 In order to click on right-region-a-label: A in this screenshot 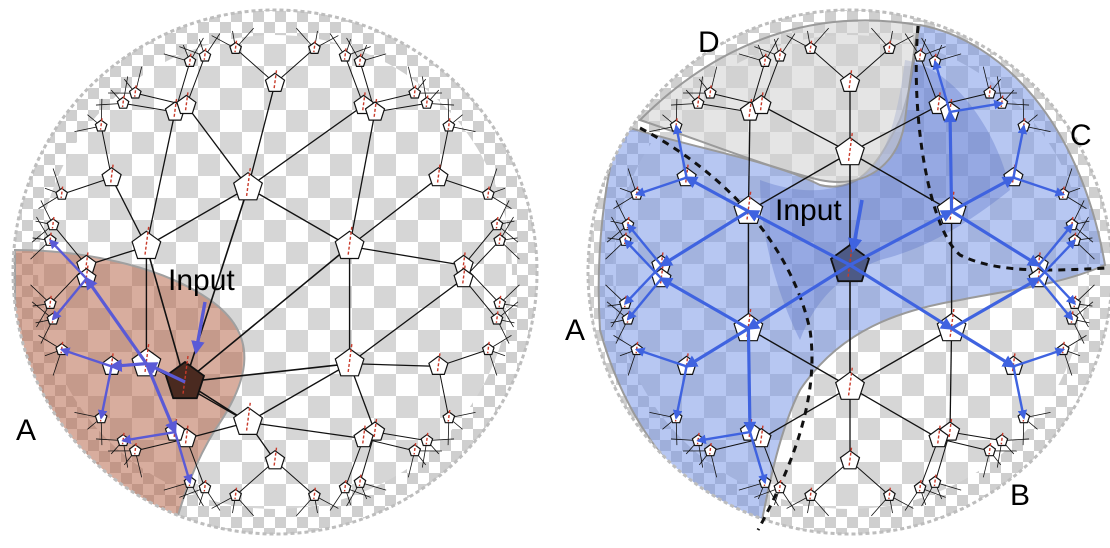, I will do `click(575, 330)`.